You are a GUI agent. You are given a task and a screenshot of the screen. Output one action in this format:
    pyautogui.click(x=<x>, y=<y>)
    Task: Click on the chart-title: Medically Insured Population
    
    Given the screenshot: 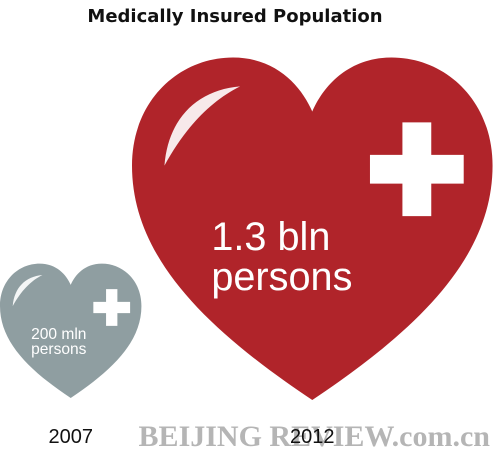 What is the action you would take?
    pyautogui.click(x=235, y=16)
    